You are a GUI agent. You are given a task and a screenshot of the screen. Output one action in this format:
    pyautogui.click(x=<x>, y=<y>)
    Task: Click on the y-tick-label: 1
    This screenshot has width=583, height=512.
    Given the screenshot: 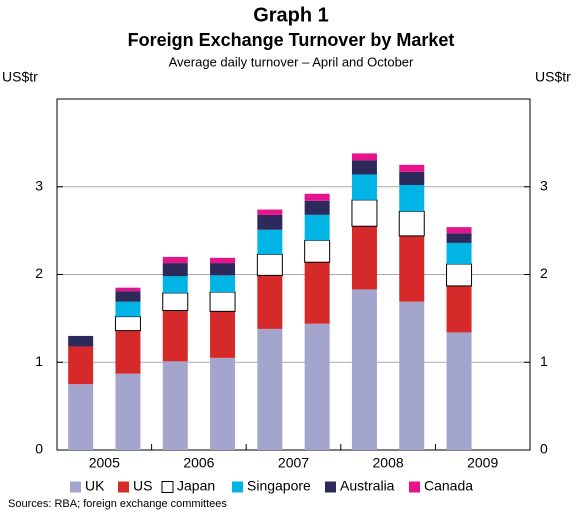 What is the action you would take?
    pyautogui.click(x=39, y=361)
    